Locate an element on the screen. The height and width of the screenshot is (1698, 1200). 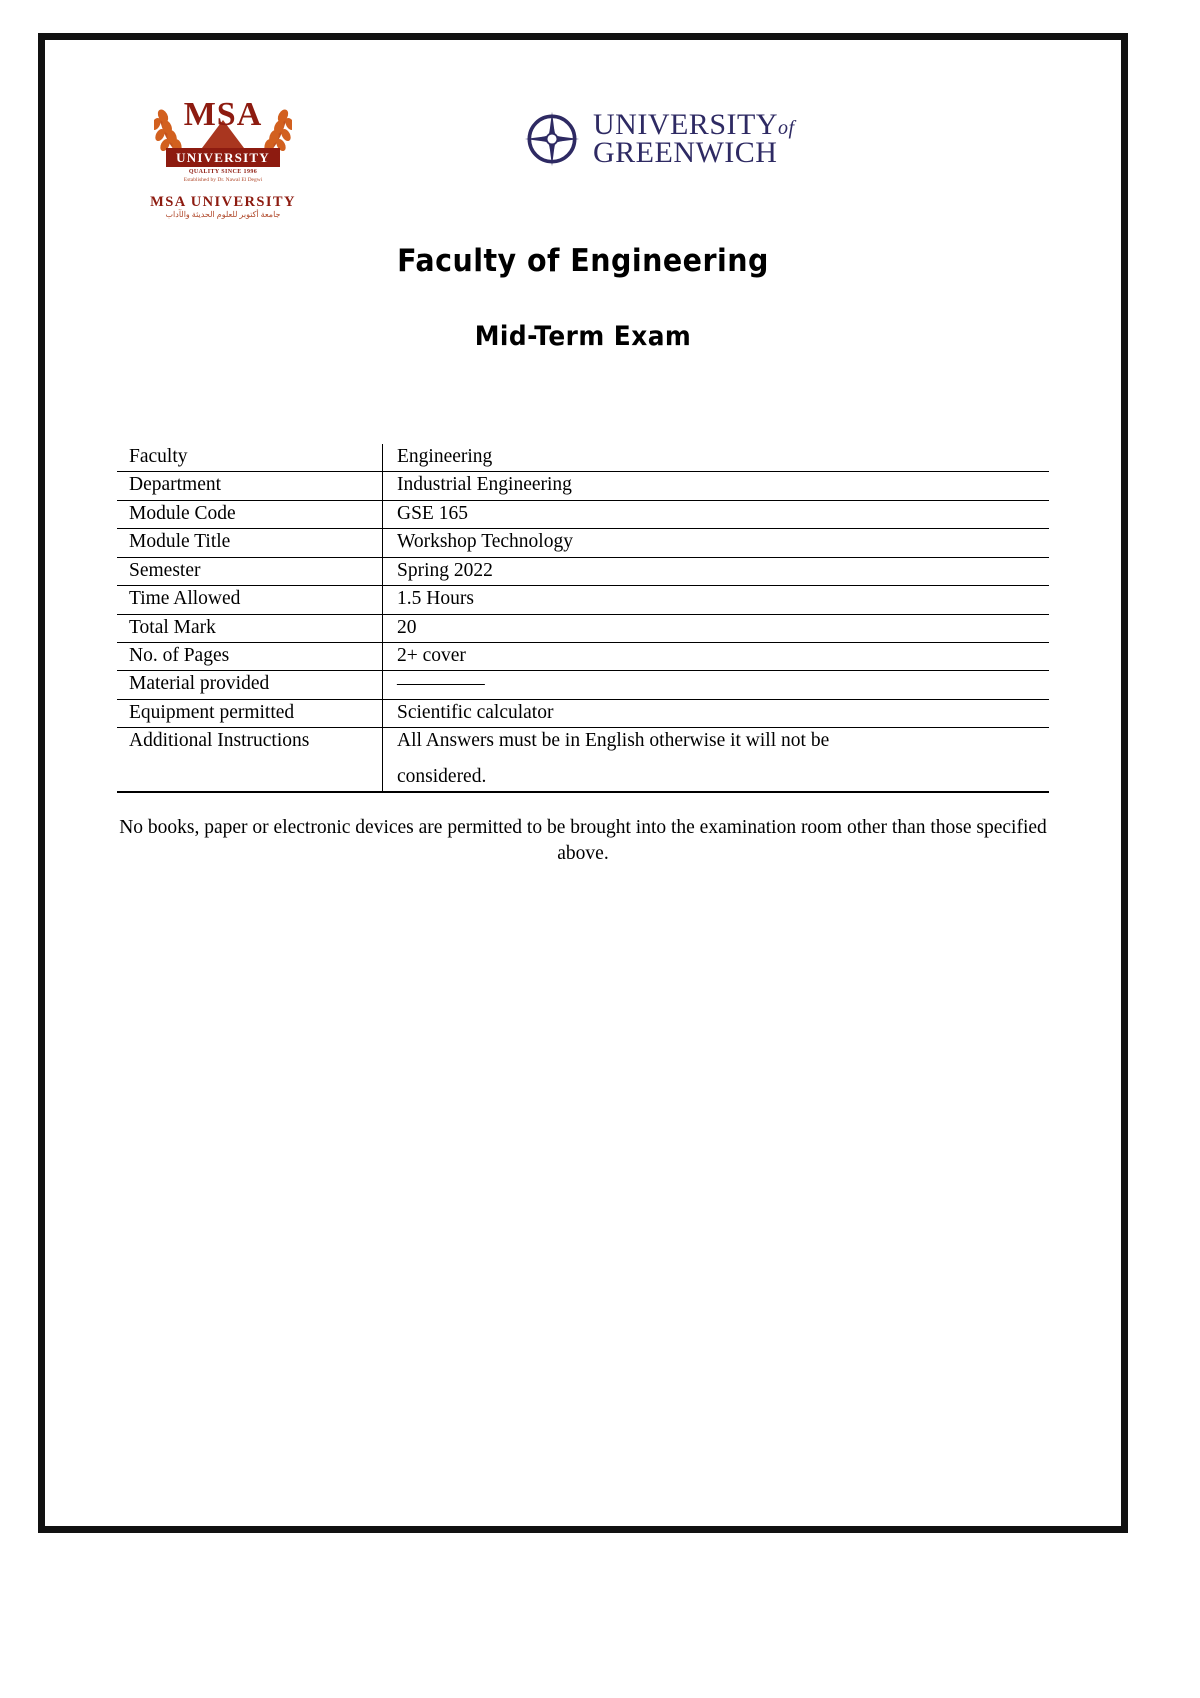
table-row: No. of Pages 2+ cover is located at coordinates (583, 657).